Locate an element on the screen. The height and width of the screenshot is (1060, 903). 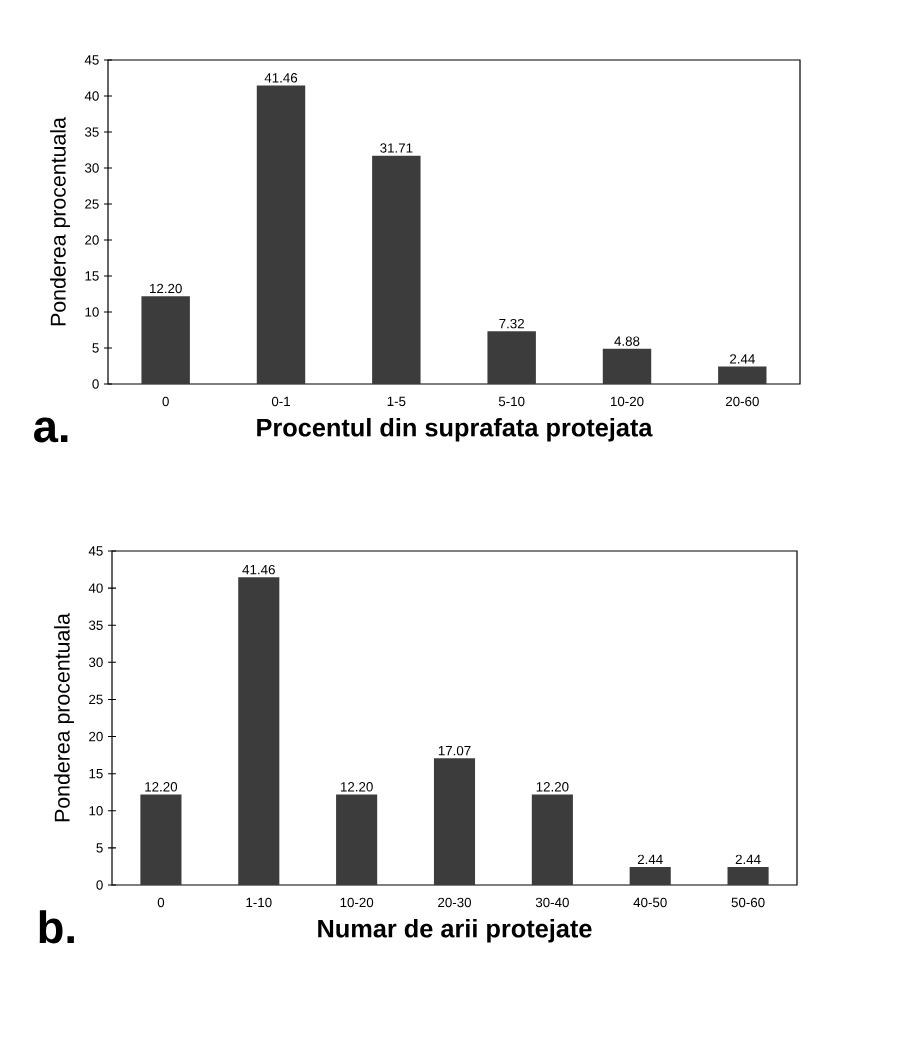
x-tick-label: 1-5 is located at coordinates (396, 401).